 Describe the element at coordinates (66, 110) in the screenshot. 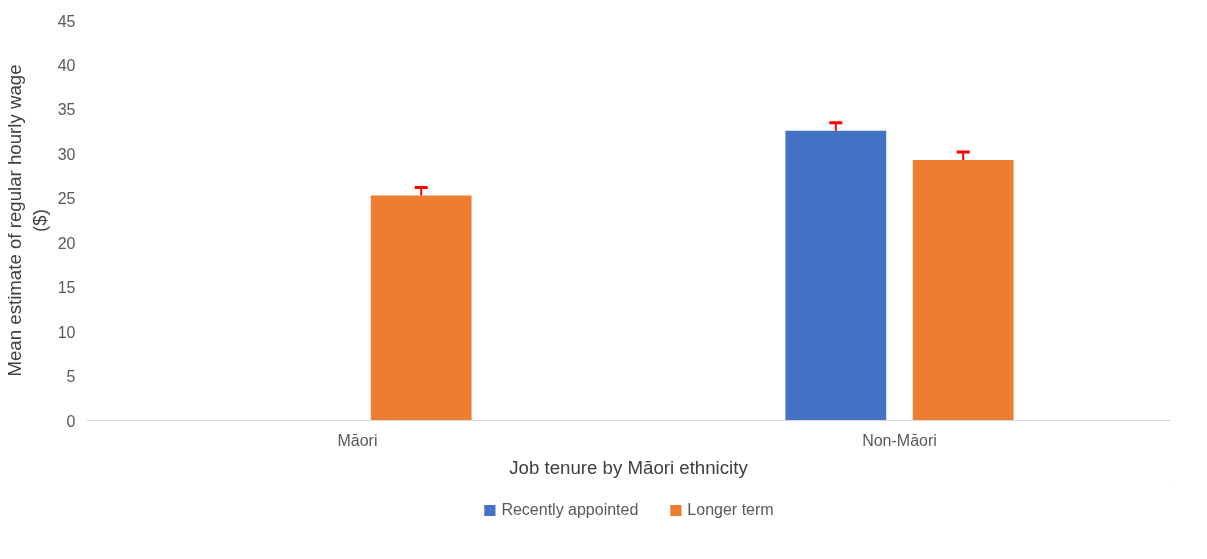

I see `y-tick-label: 35` at that location.